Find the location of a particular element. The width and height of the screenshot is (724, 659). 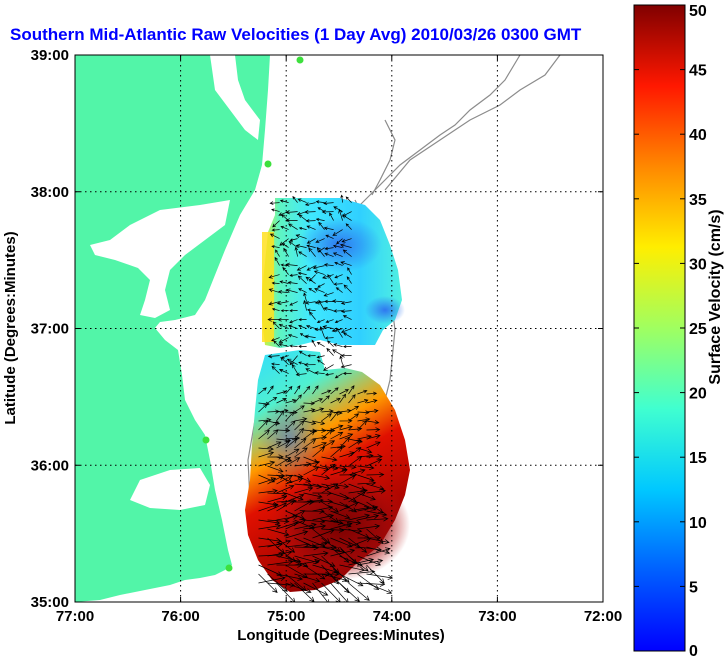

y-tick-label: 35:00 is located at coordinates (50, 602).